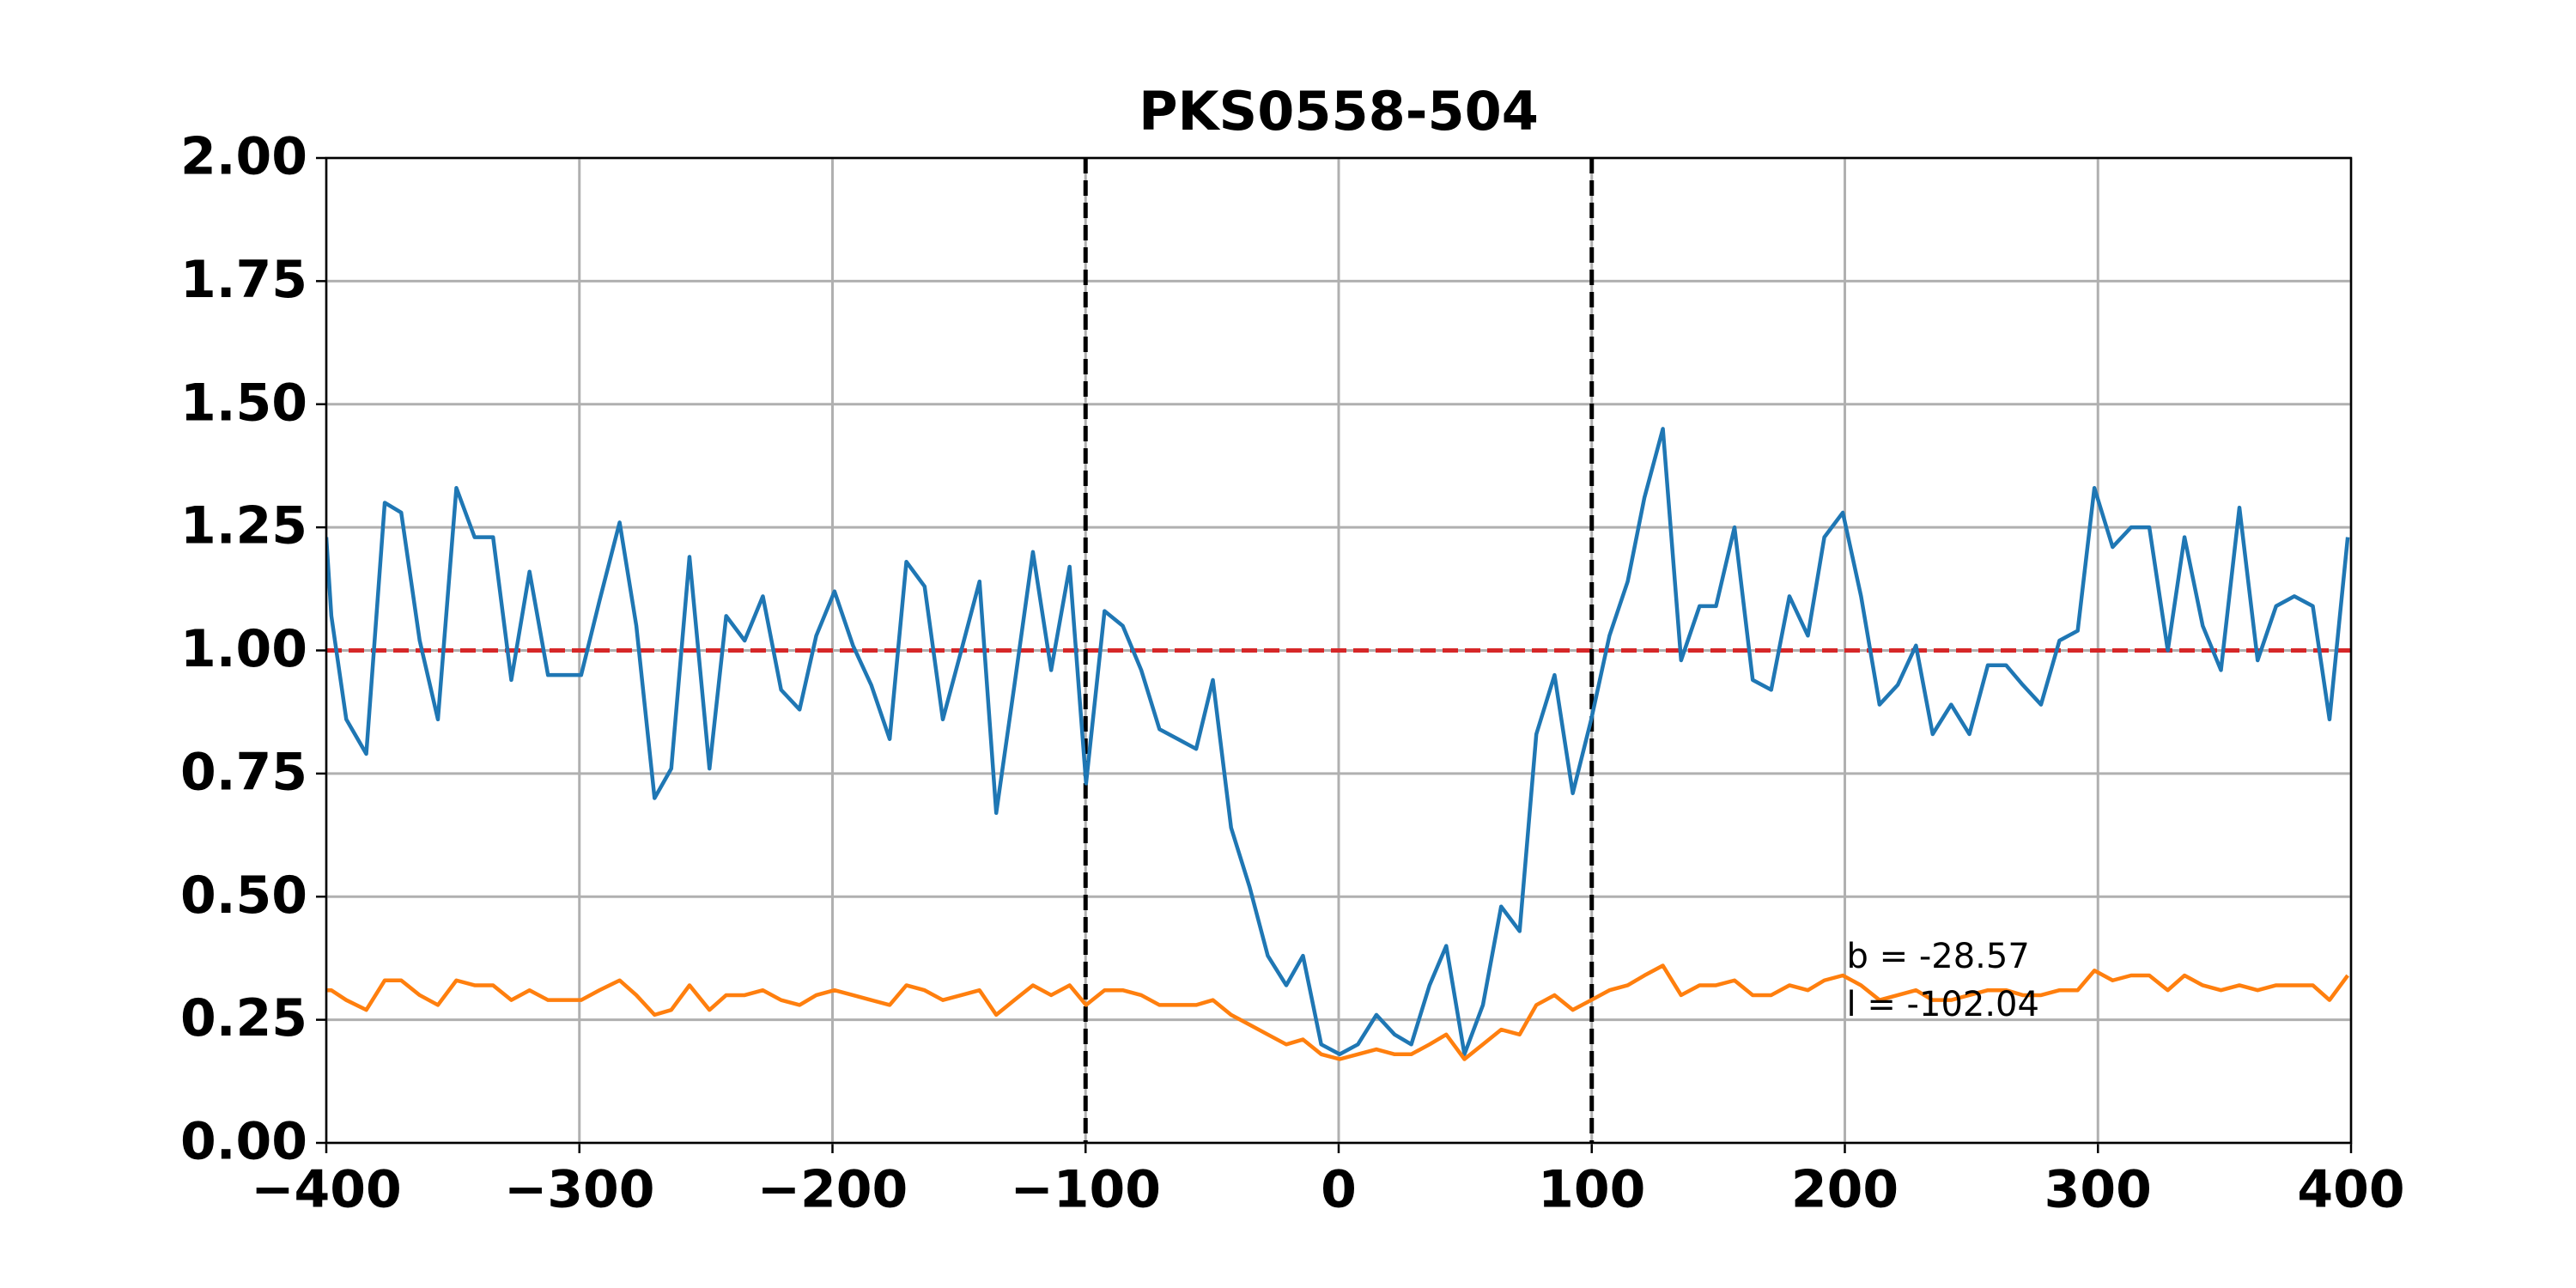  I want to click on x-tick-label: 200, so click(1845, 1190).